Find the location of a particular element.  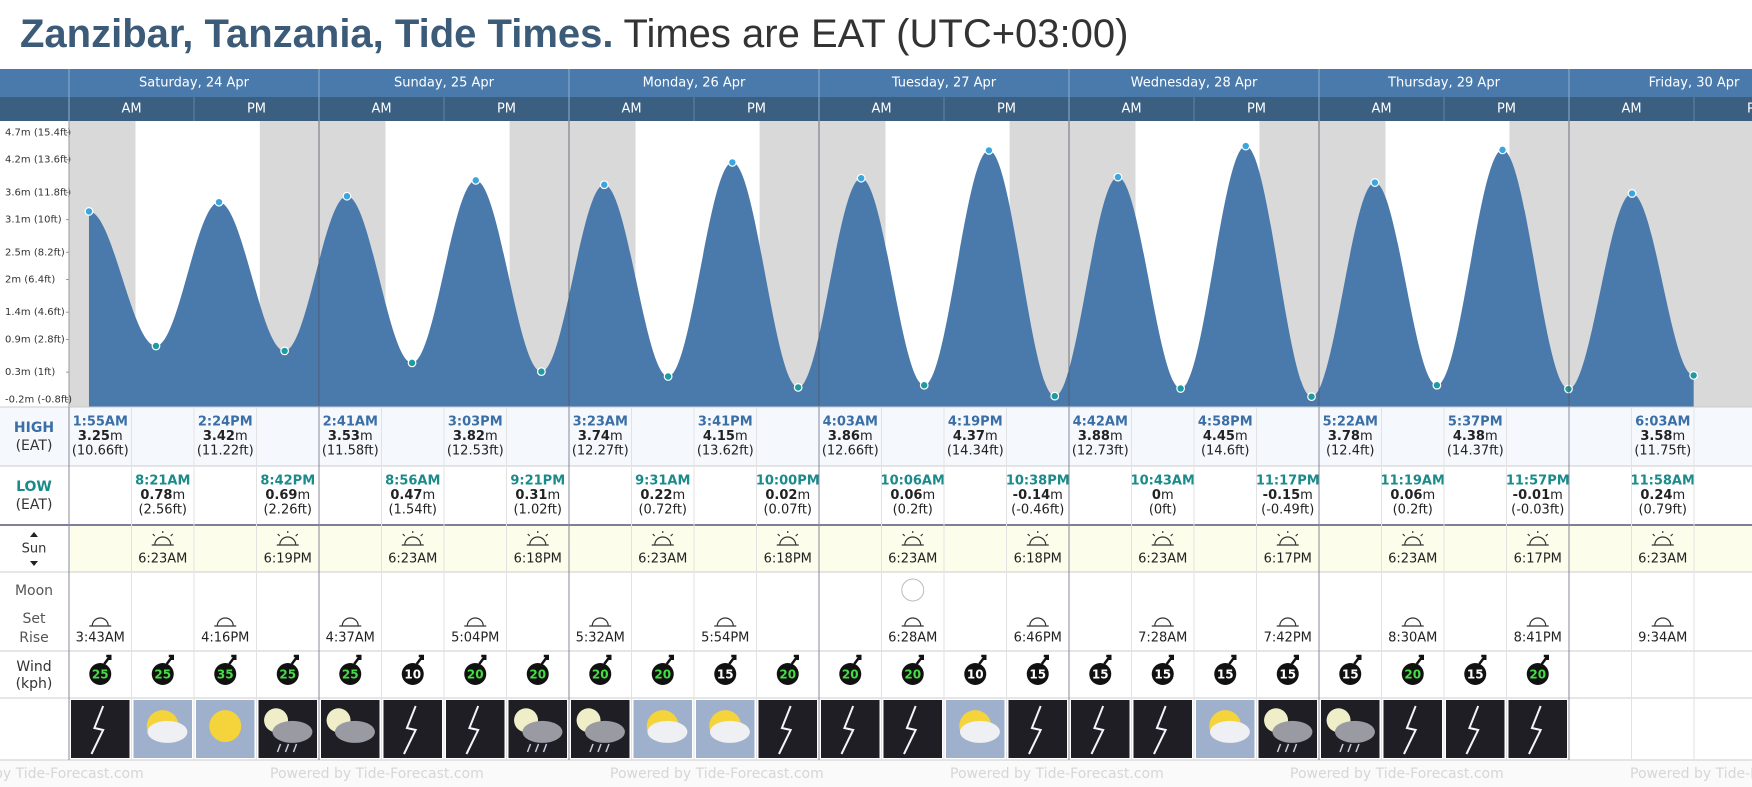

low-time: 10:06AM is located at coordinates (913, 481).